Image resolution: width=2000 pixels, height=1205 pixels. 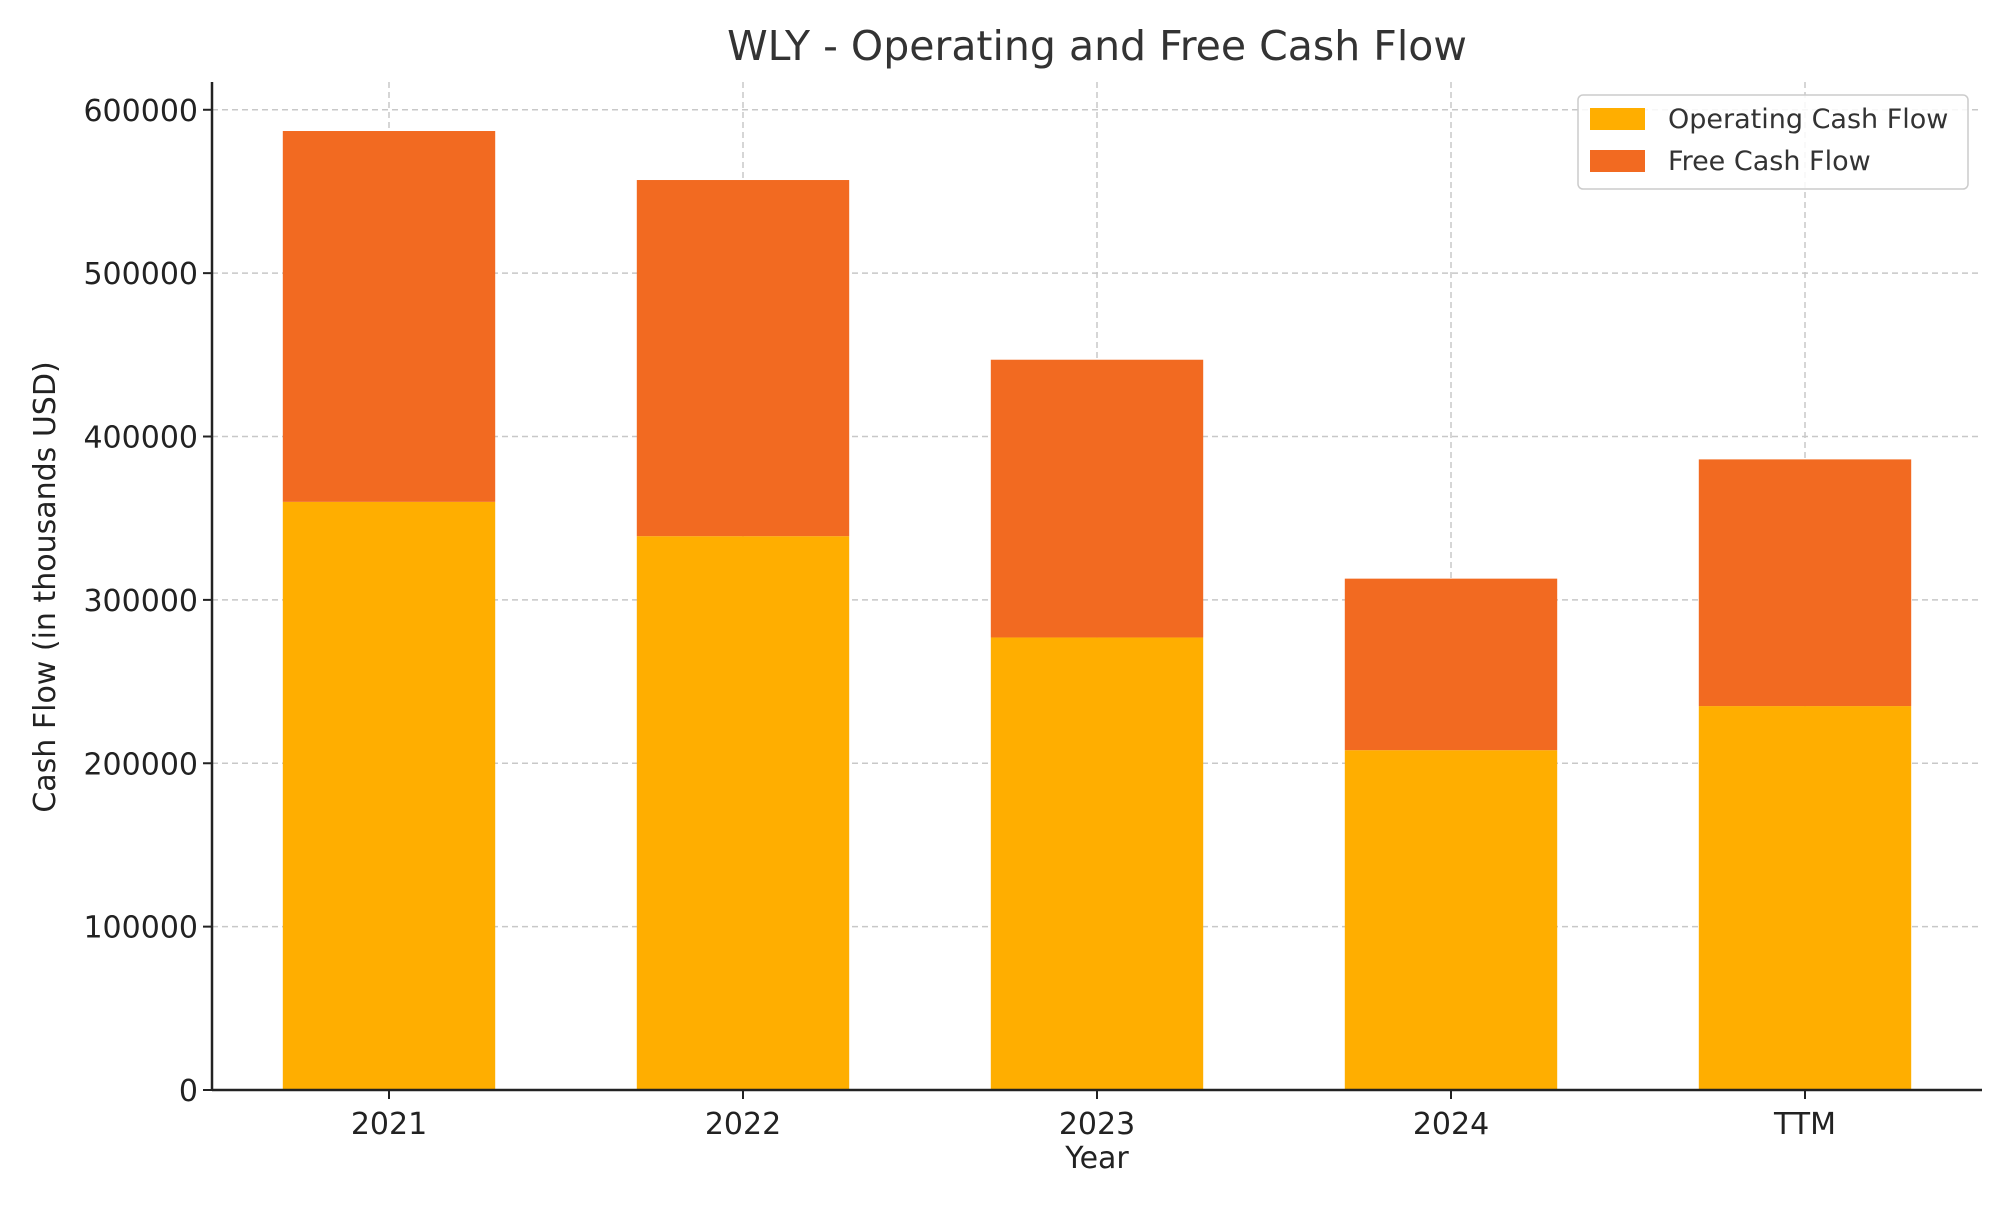 What do you see at coordinates (1097, 863) in the screenshot?
I see `bar-operating-2023` at bounding box center [1097, 863].